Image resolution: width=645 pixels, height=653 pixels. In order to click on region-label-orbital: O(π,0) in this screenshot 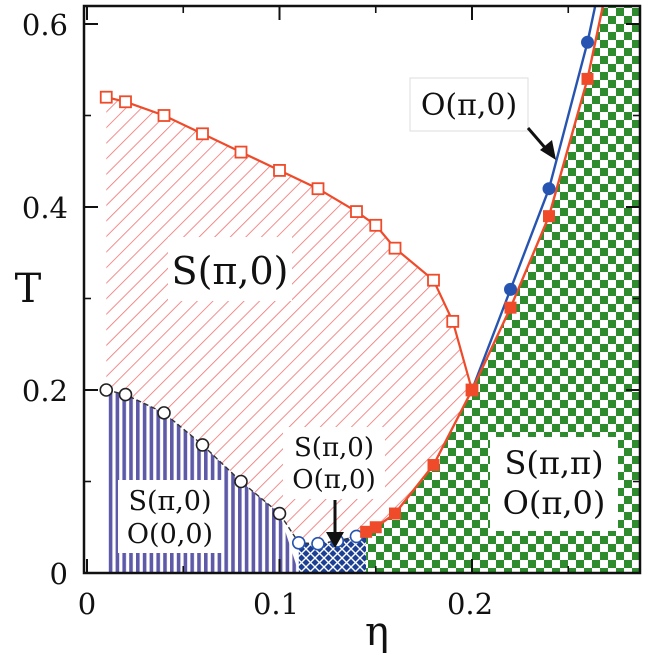, I will do `click(469, 105)`.